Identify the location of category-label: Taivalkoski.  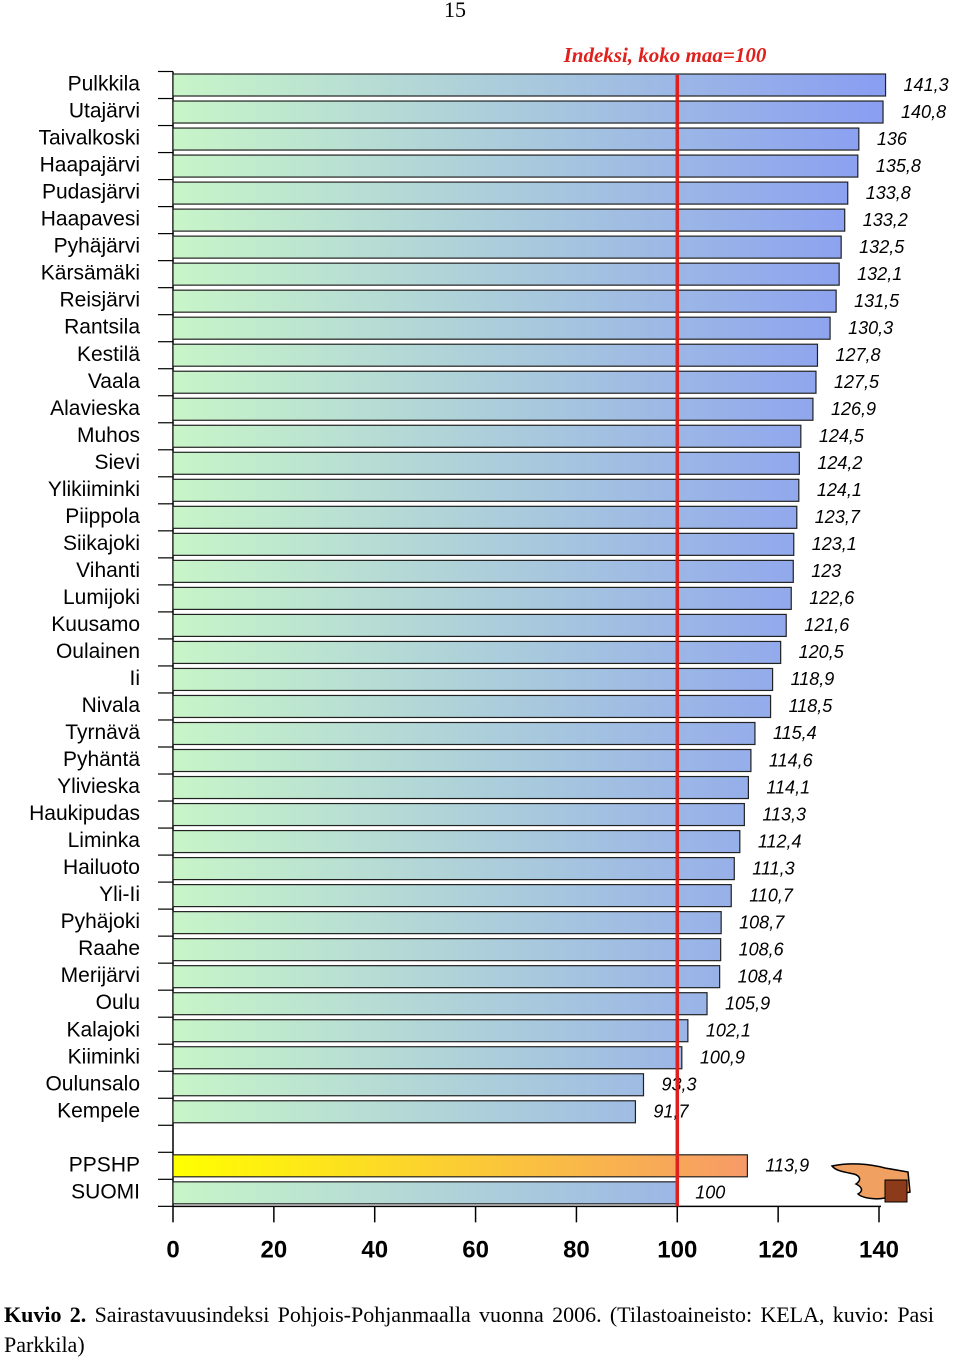
(89, 138).